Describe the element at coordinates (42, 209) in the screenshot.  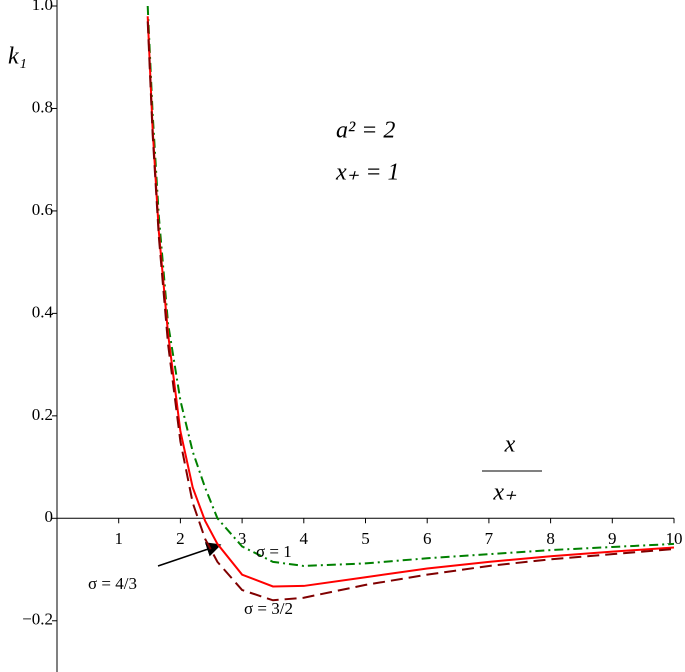
I see `y-tick-label: 0.6` at that location.